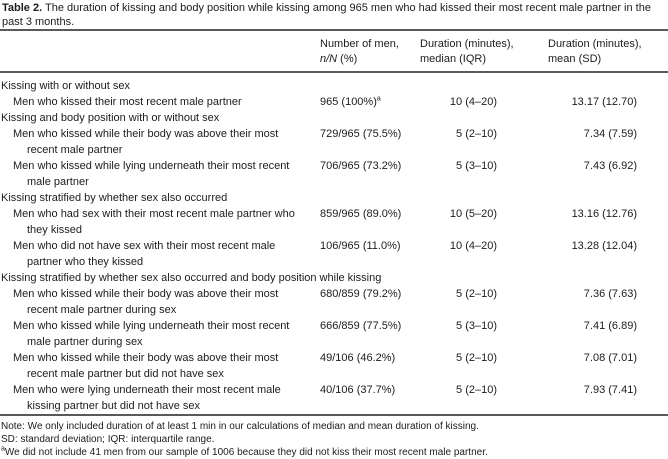 The height and width of the screenshot is (459, 668). What do you see at coordinates (22, 8) in the screenshot?
I see `table-number-label: Table 2.` at bounding box center [22, 8].